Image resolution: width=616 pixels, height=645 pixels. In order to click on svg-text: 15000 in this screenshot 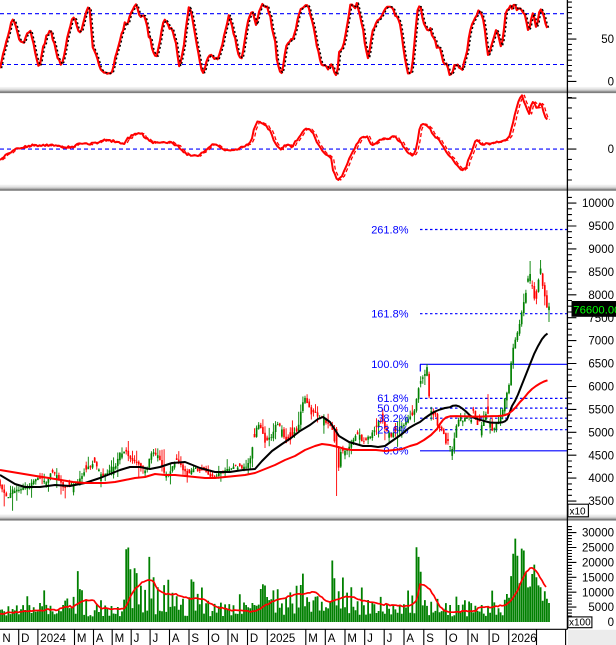, I will do `click(598, 578)`.